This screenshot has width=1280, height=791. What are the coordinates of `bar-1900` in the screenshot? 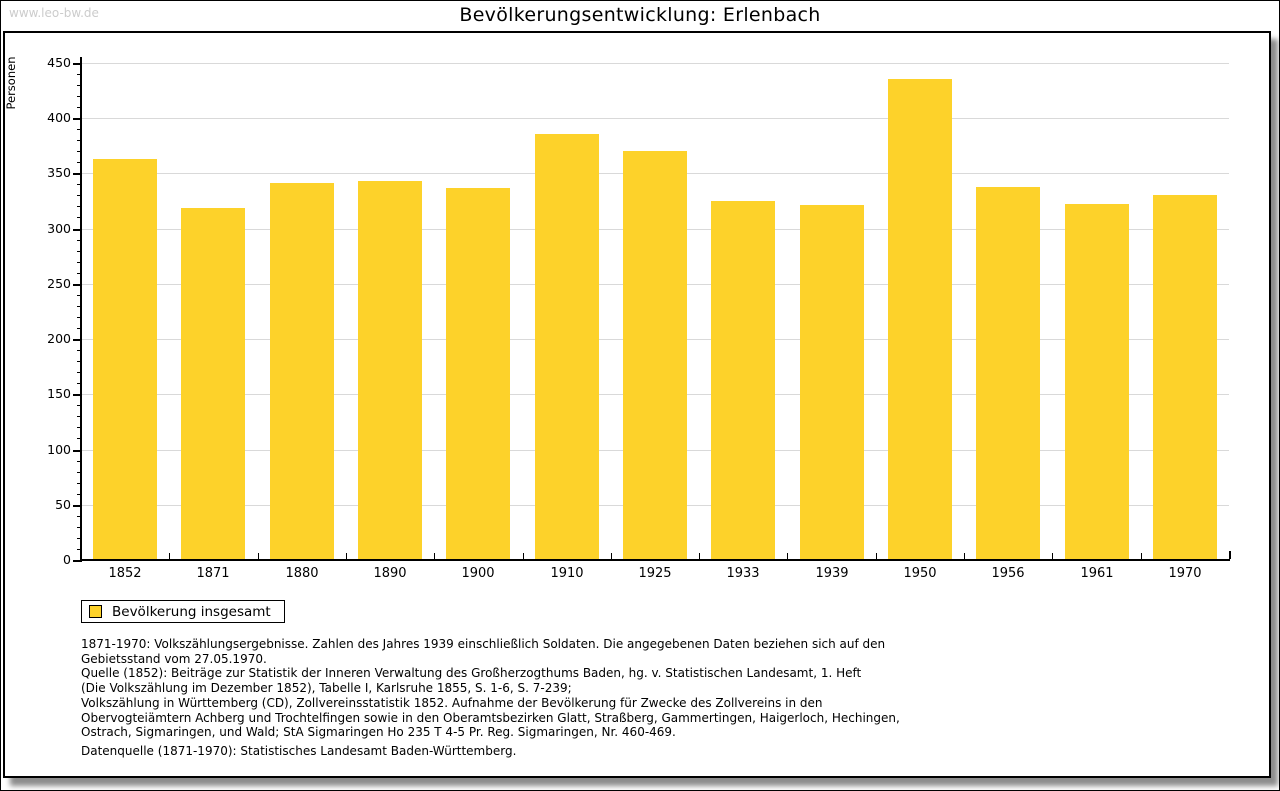 It's located at (478, 373).